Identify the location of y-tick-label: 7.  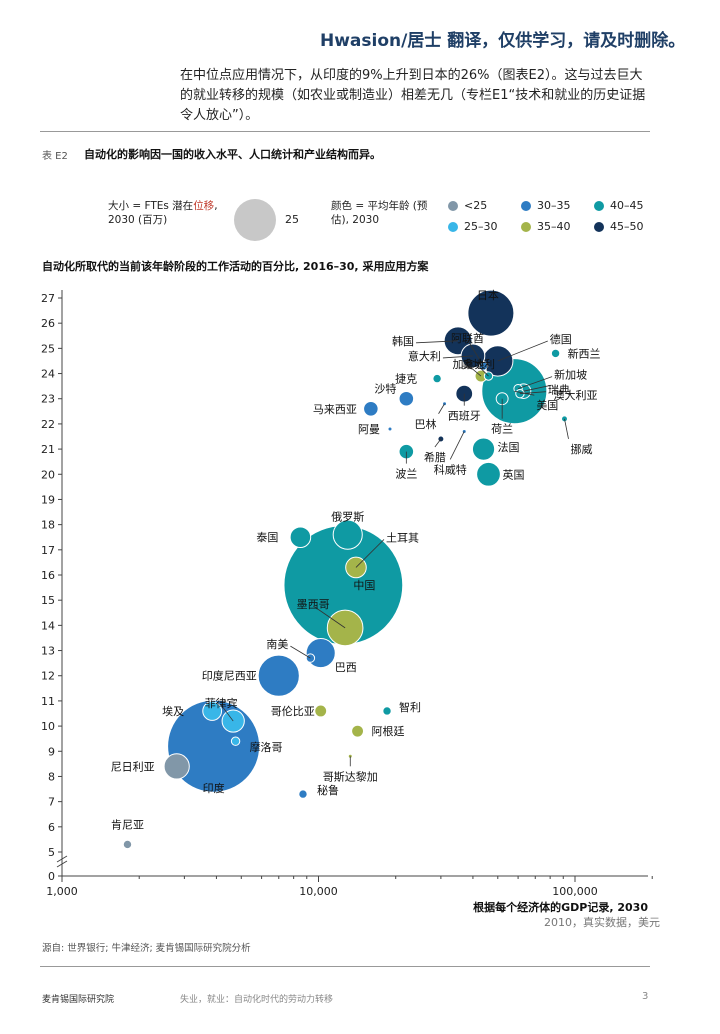
(51, 802).